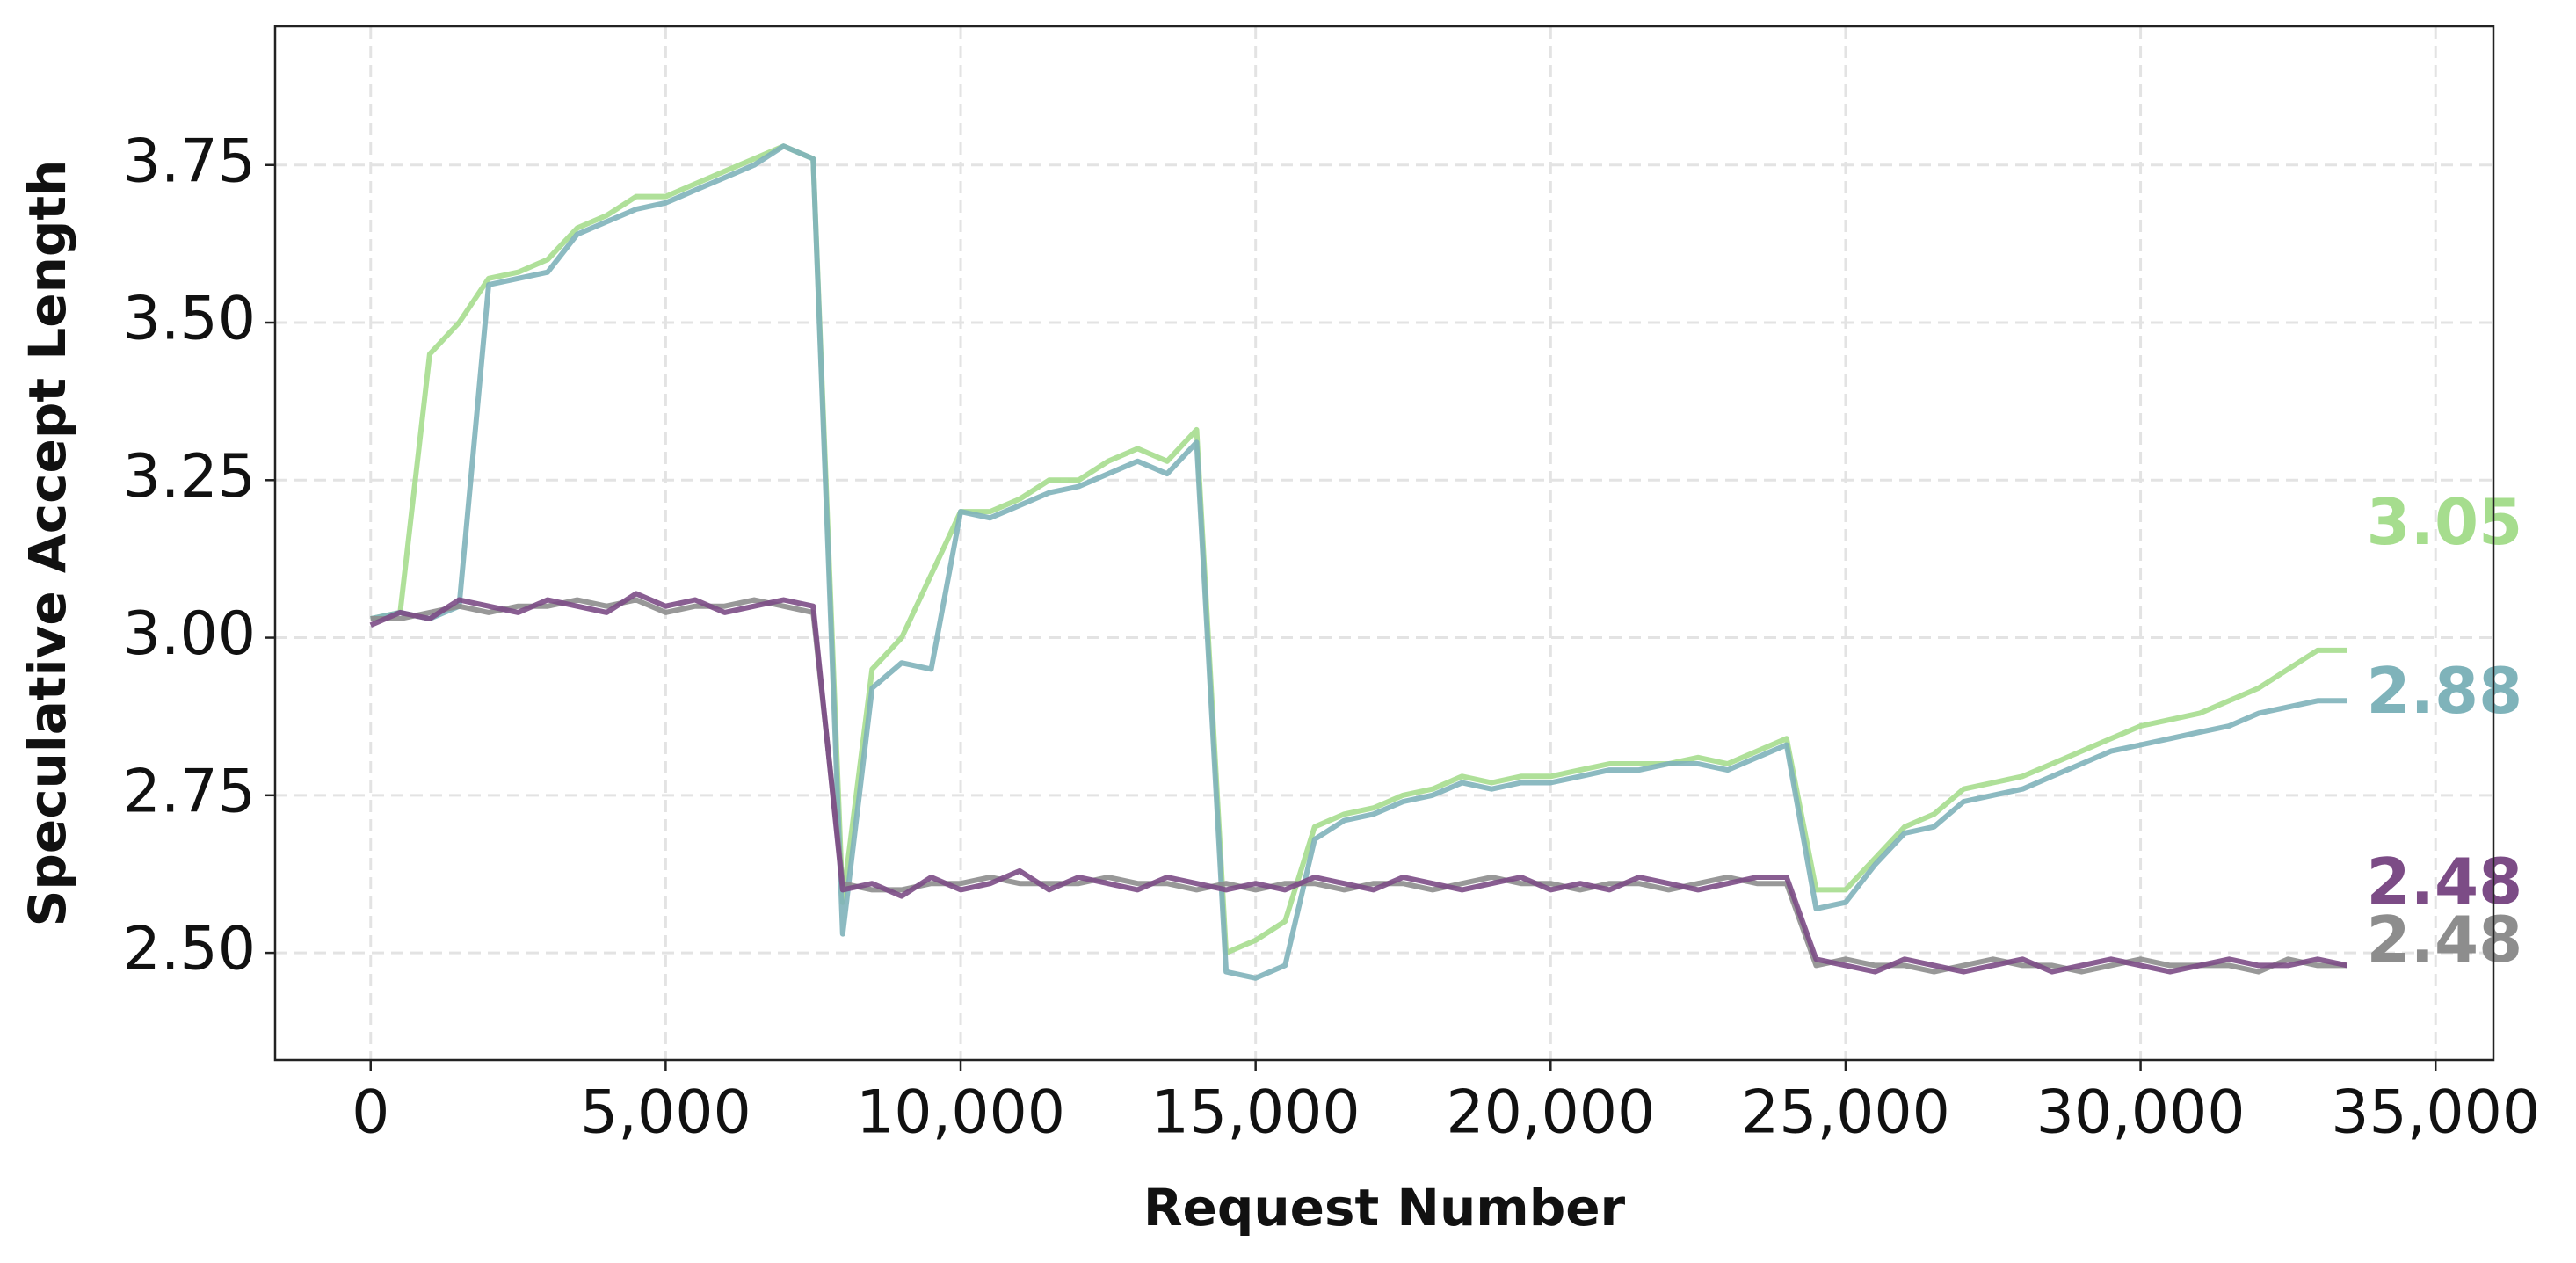 The width and height of the screenshot is (2576, 1263). Describe the element at coordinates (960, 1113) in the screenshot. I see `x-tick-label: 10,000` at that location.